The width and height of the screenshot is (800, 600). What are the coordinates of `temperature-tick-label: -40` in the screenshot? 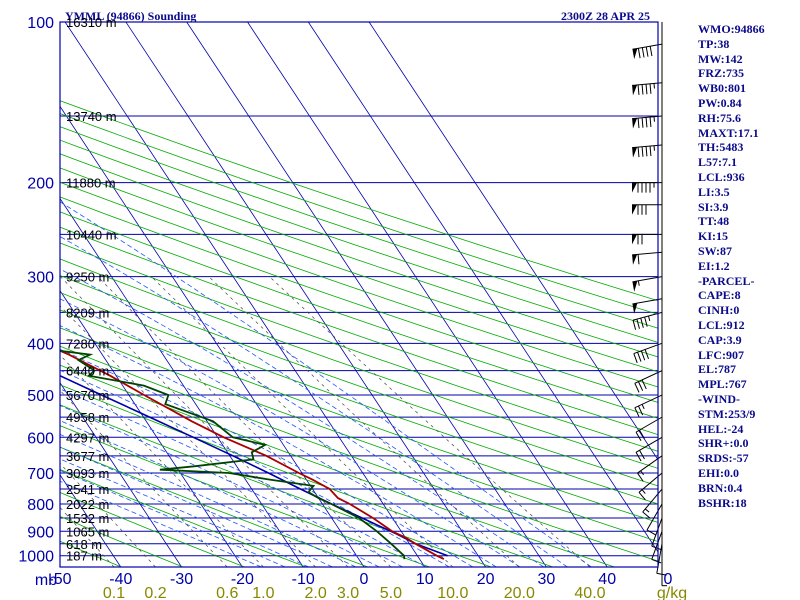 It's located at (120, 579).